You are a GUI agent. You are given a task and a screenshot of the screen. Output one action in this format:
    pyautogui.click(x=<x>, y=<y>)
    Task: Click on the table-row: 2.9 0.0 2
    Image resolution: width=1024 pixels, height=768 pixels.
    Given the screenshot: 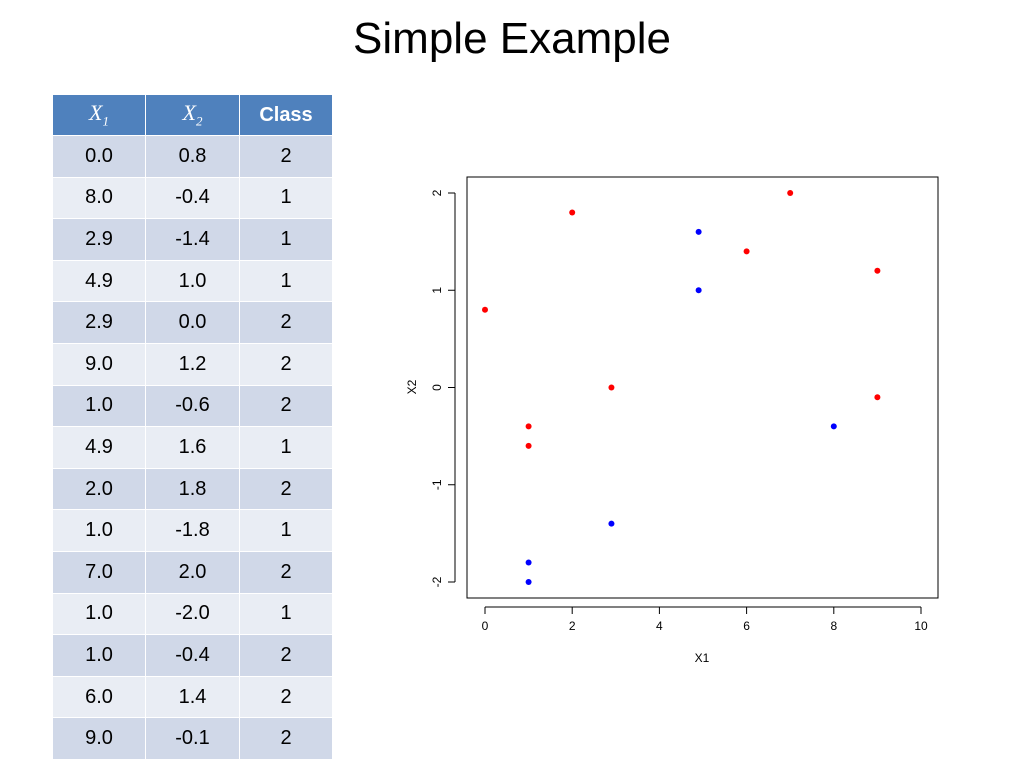 What is the action you would take?
    pyautogui.click(x=192, y=322)
    